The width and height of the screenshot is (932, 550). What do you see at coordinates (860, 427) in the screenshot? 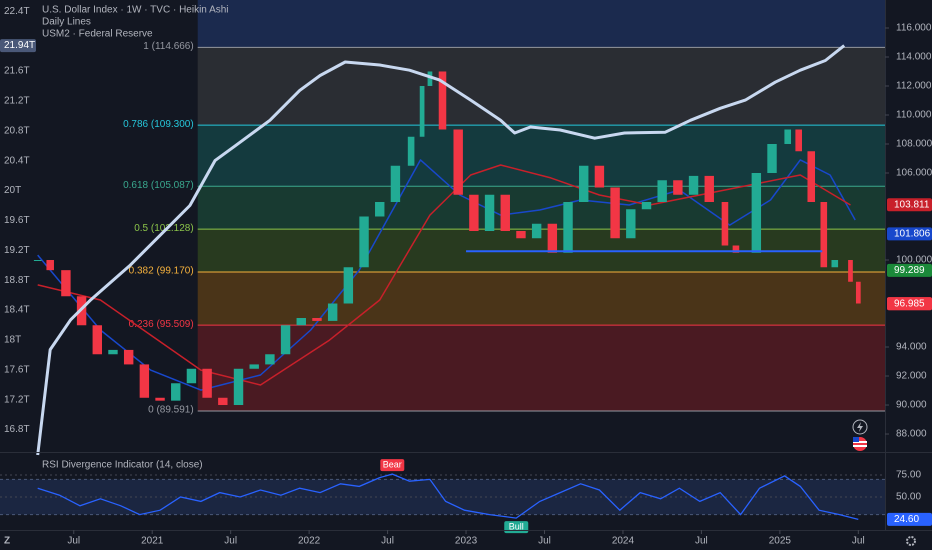
I see `alert-icon` at bounding box center [860, 427].